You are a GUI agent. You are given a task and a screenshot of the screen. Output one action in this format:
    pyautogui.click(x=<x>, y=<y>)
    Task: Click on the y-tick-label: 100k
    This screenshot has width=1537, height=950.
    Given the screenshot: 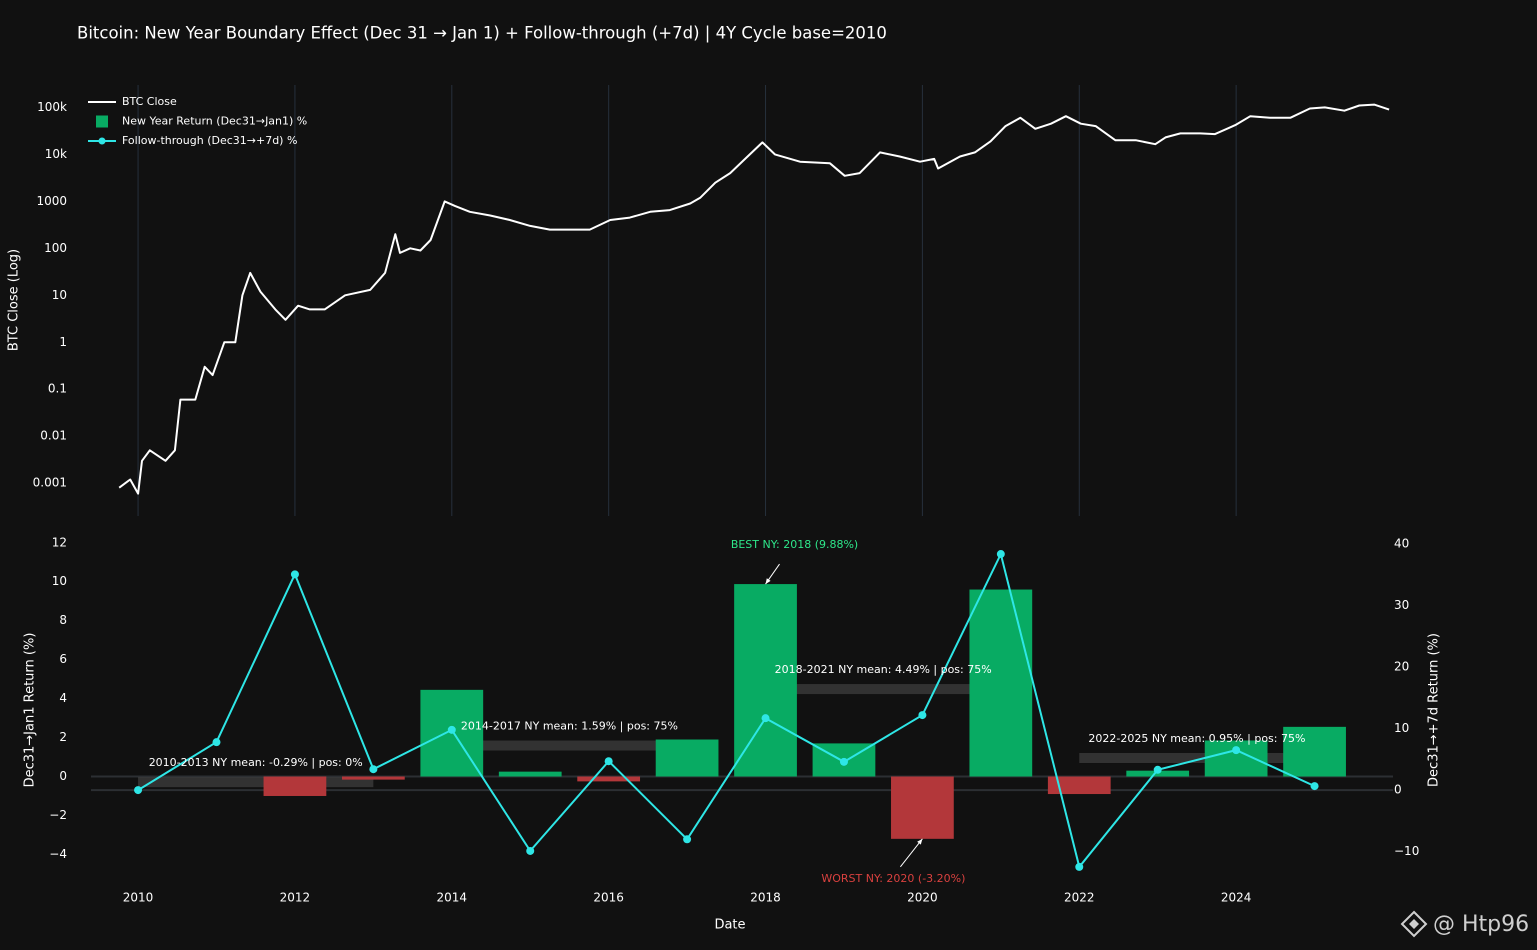 What is the action you would take?
    pyautogui.click(x=52, y=107)
    